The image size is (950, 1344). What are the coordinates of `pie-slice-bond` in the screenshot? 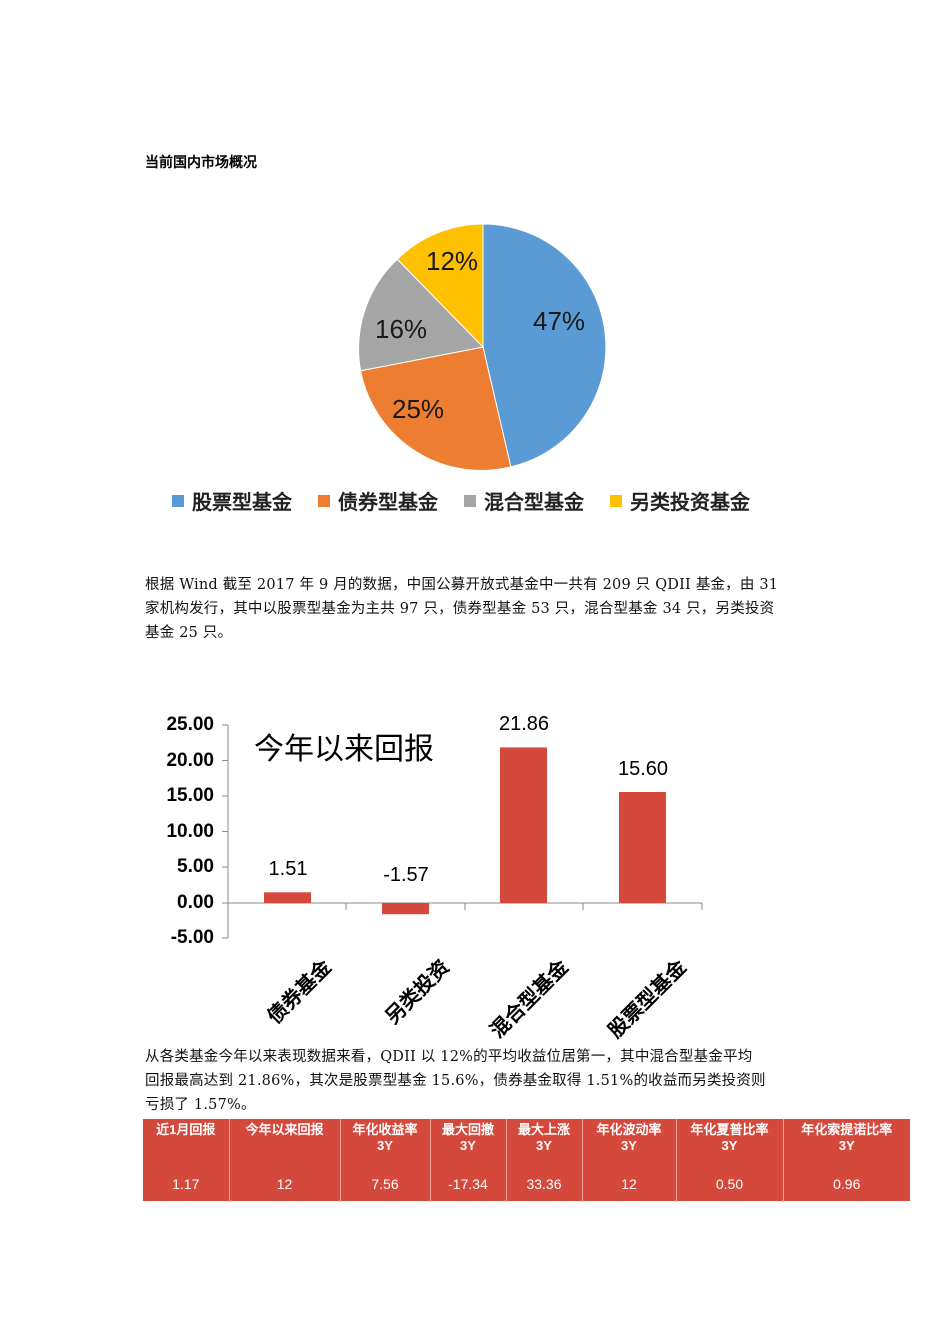 It's located at (436, 408).